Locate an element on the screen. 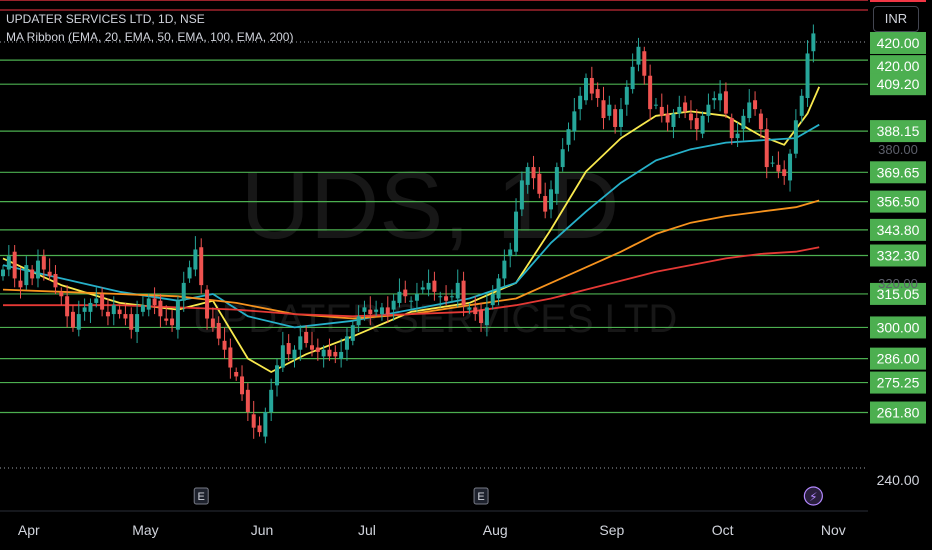  currency-button: INR is located at coordinates (896, 19).